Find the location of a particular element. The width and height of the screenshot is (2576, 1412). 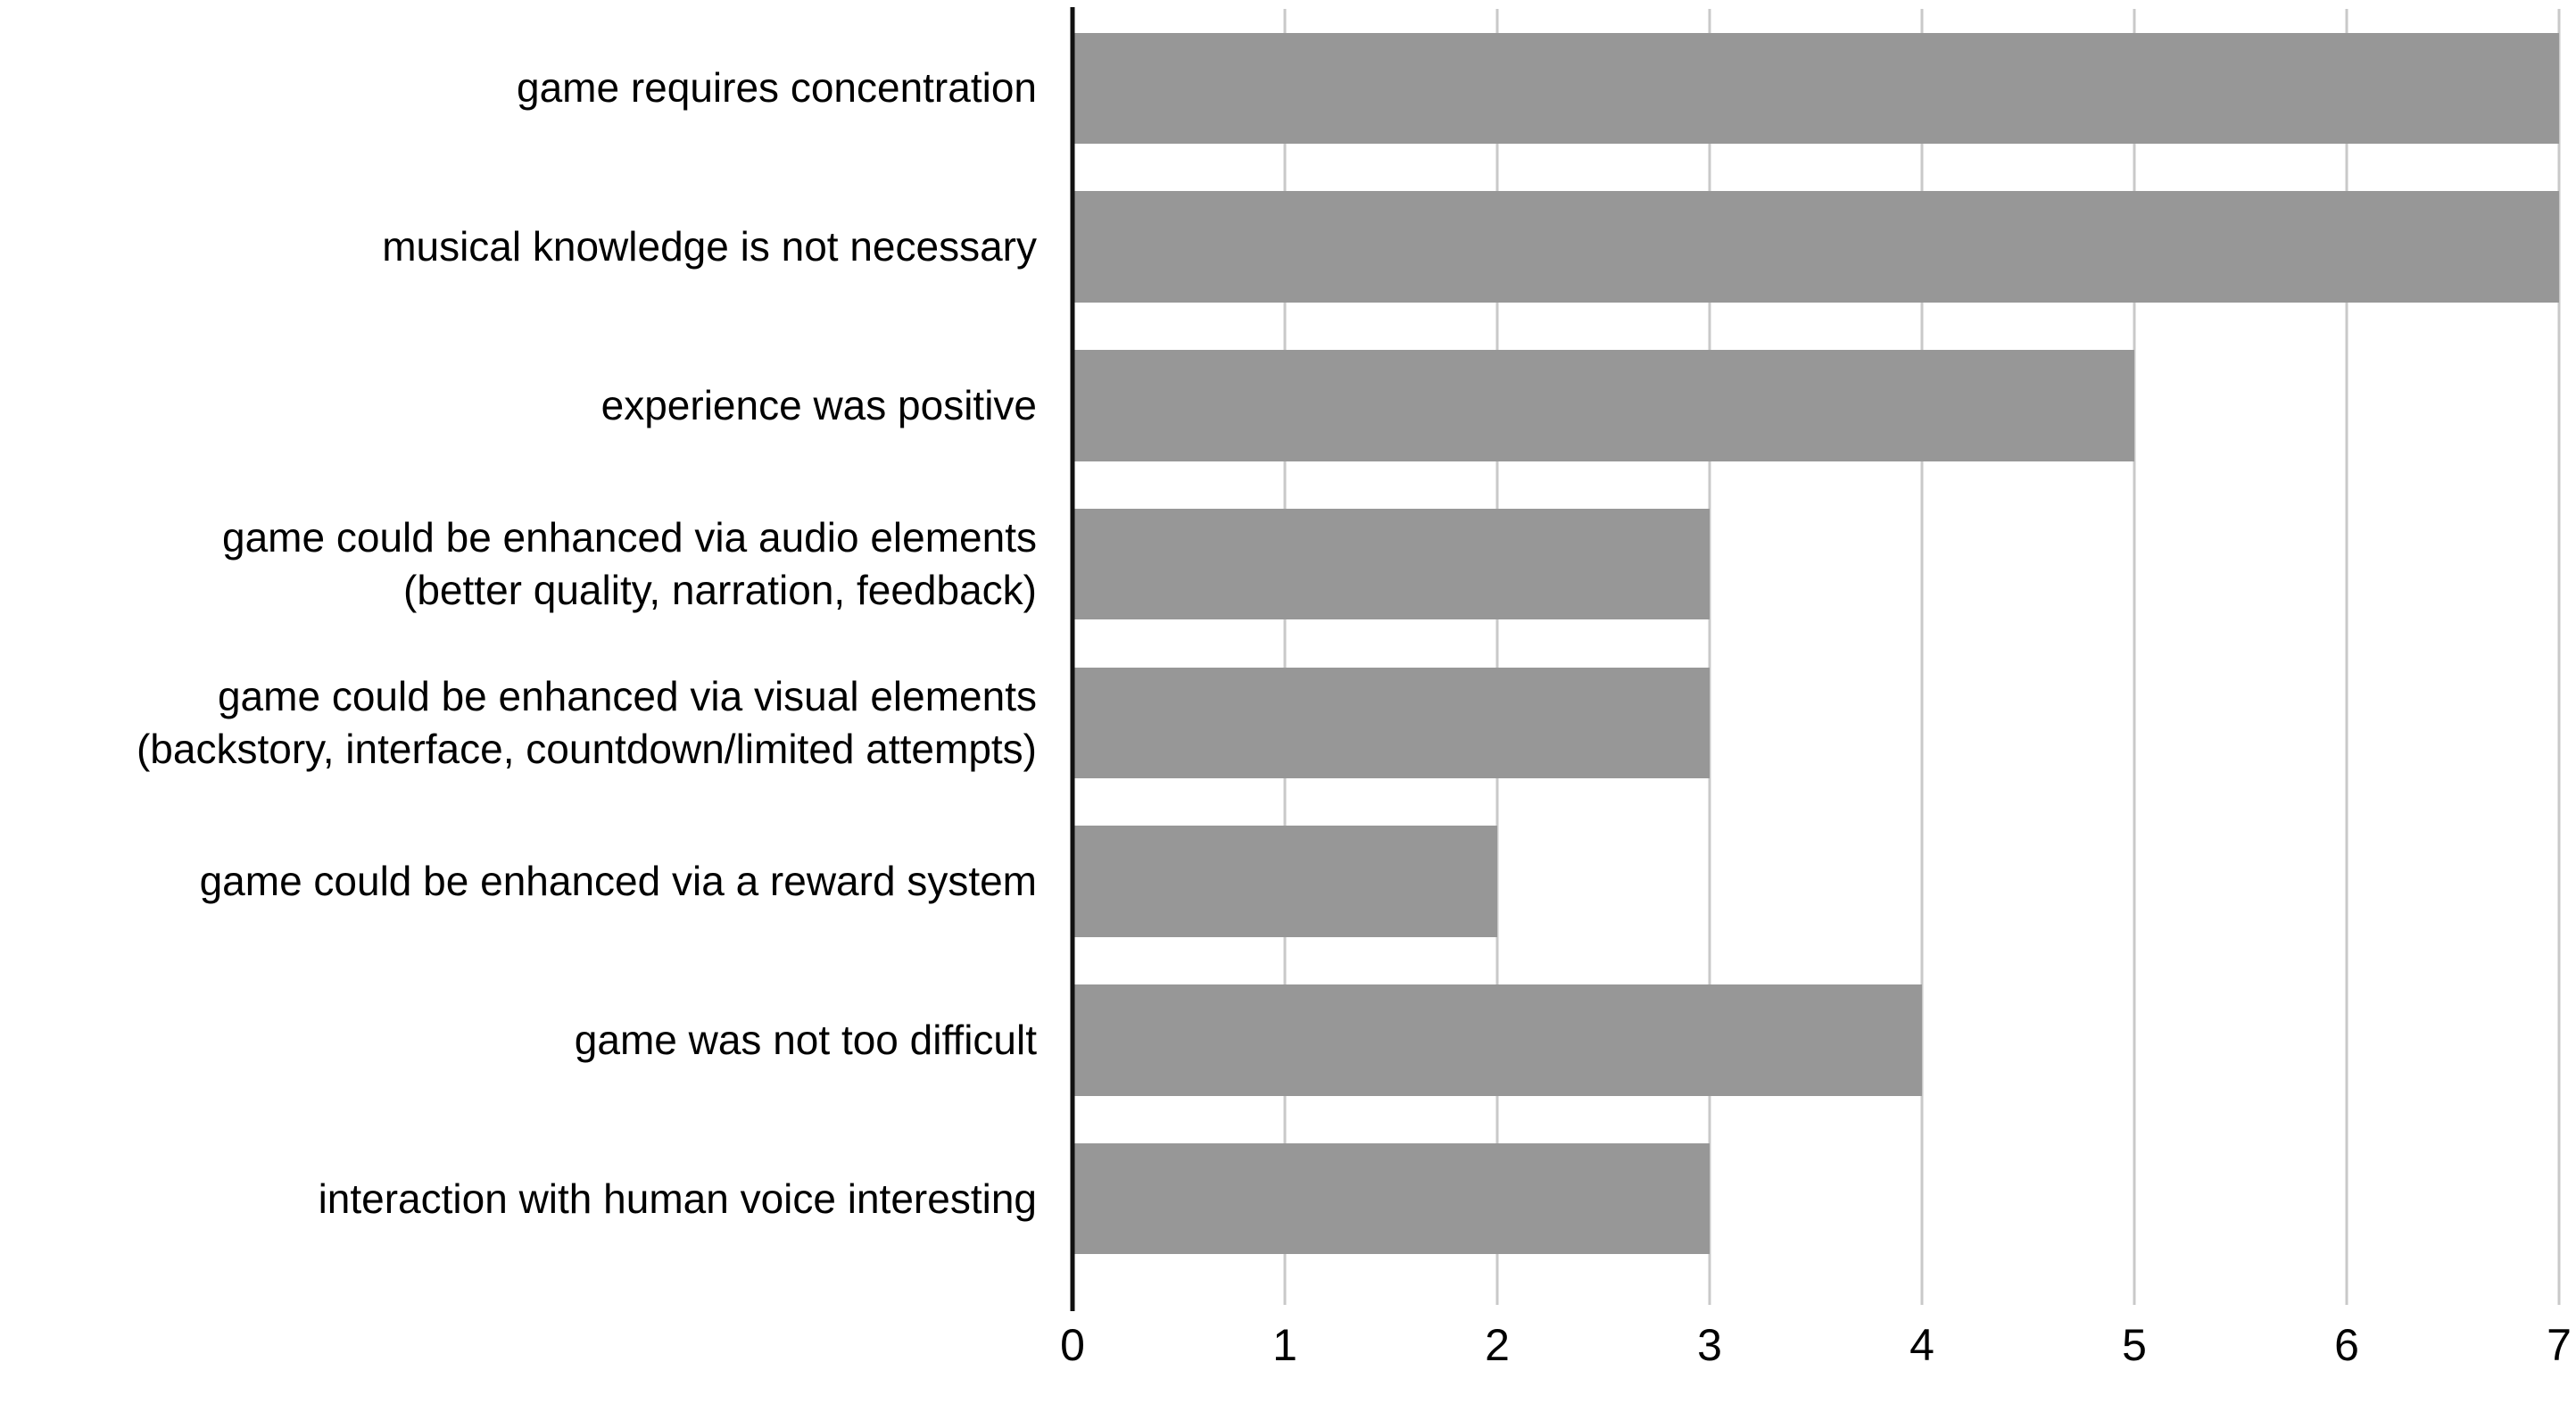

x-axis-tick-labels: 0 1 2 3 4 5 6 7 is located at coordinates (1816, 1352).